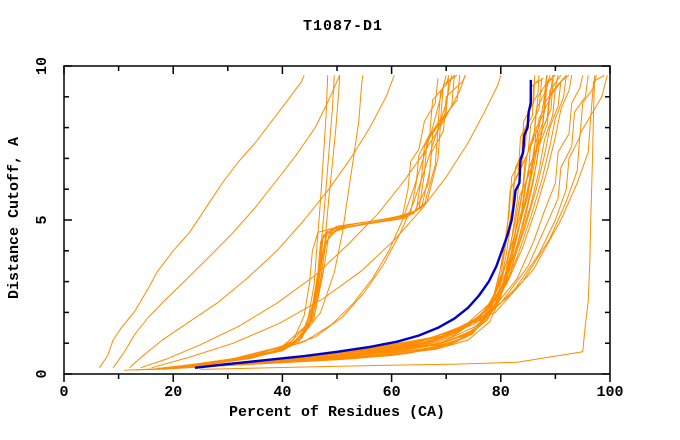 The image size is (680, 440). I want to click on y-axis-label: Distance Cutoff, A, so click(14, 218).